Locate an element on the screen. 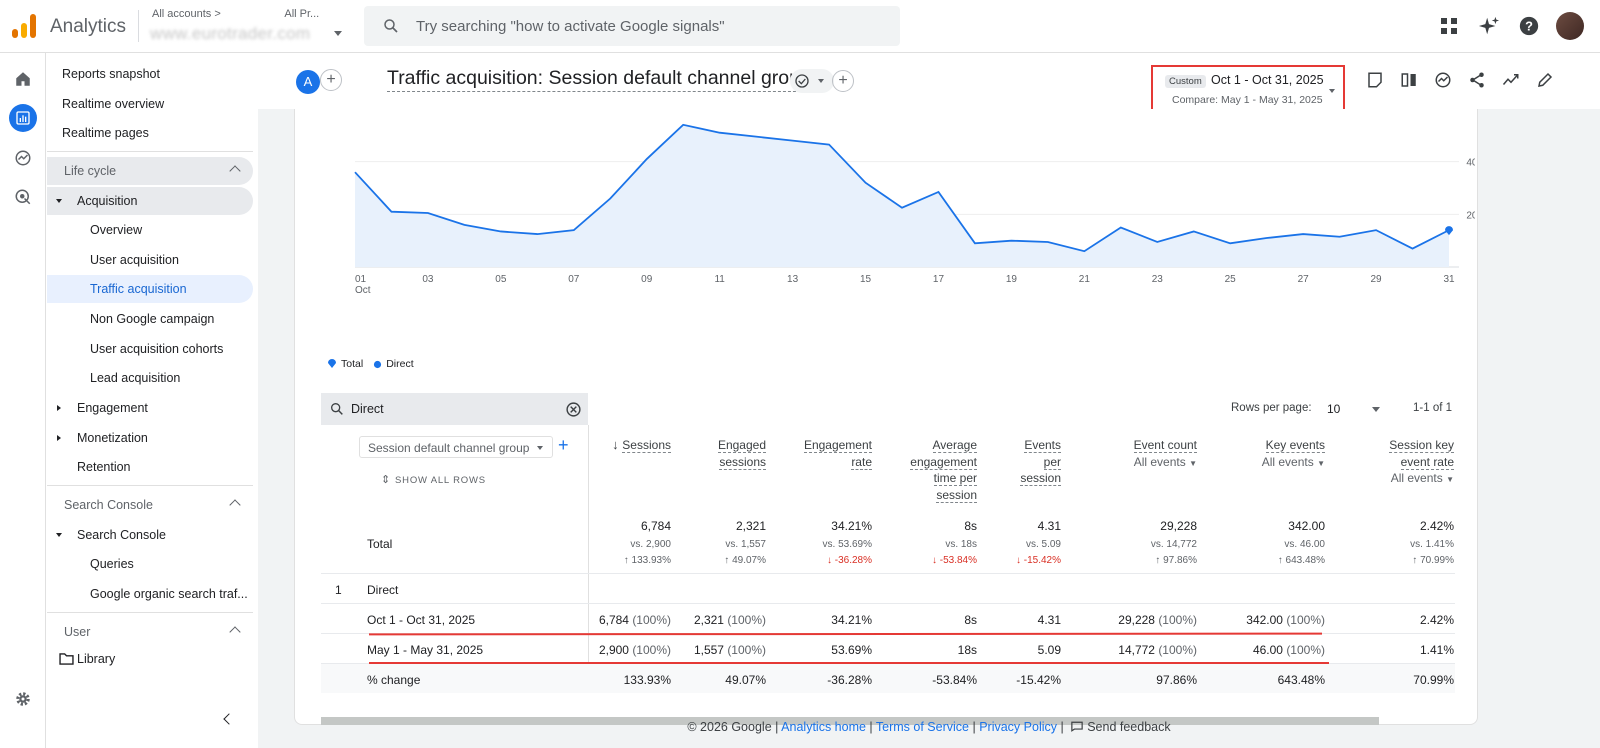 This screenshot has width=1600, height=748. share-icon is located at coordinates (1477, 80).